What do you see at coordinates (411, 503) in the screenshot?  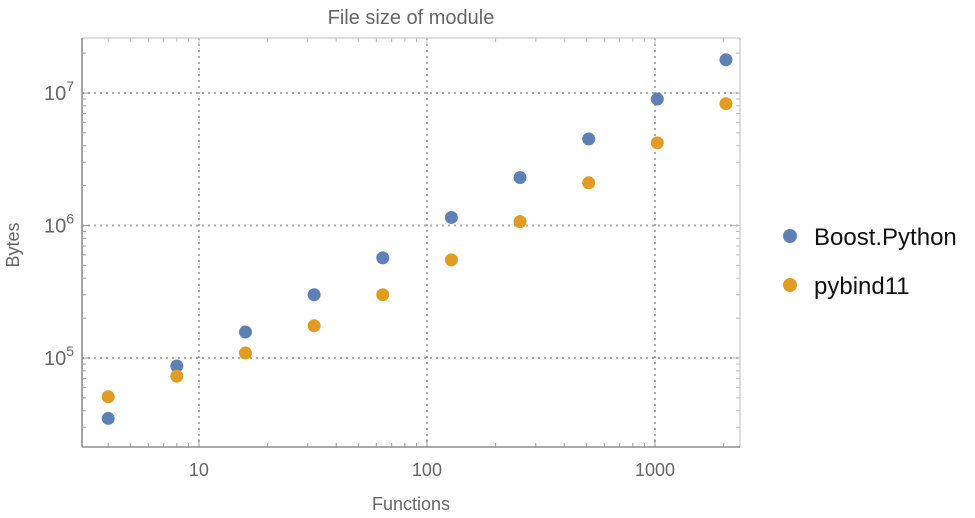 I see `x-axis-label: Functions` at bounding box center [411, 503].